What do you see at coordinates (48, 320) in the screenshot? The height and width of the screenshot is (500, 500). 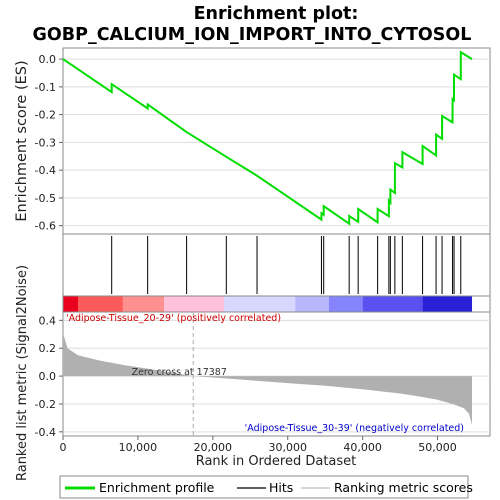 I see `metric-tick-label: 0.4` at bounding box center [48, 320].